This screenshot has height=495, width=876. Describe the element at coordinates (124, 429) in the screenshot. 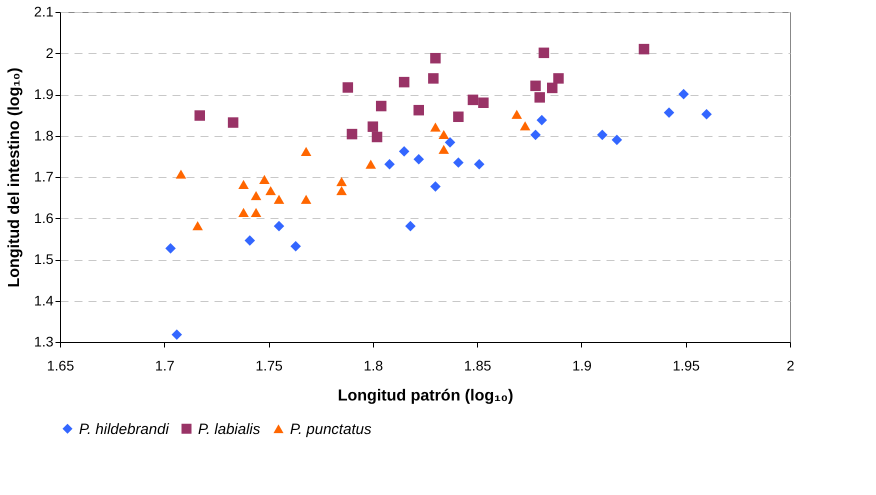

I see `legend-label: P. hildebrandi` at that location.